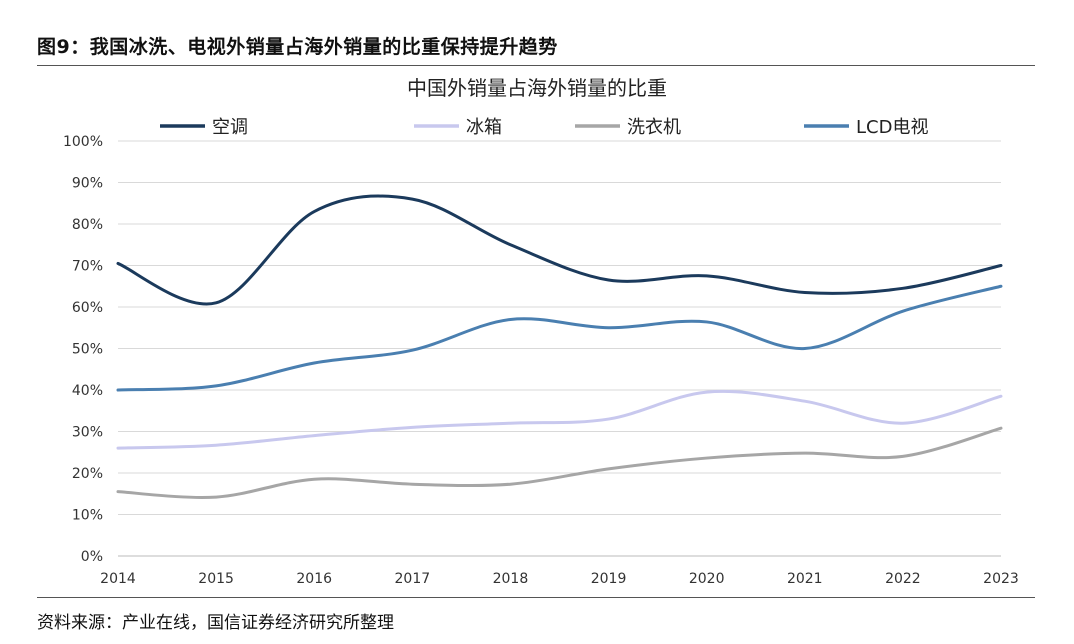  What do you see at coordinates (87, 391) in the screenshot?
I see `y-tick-label: 40%` at bounding box center [87, 391].